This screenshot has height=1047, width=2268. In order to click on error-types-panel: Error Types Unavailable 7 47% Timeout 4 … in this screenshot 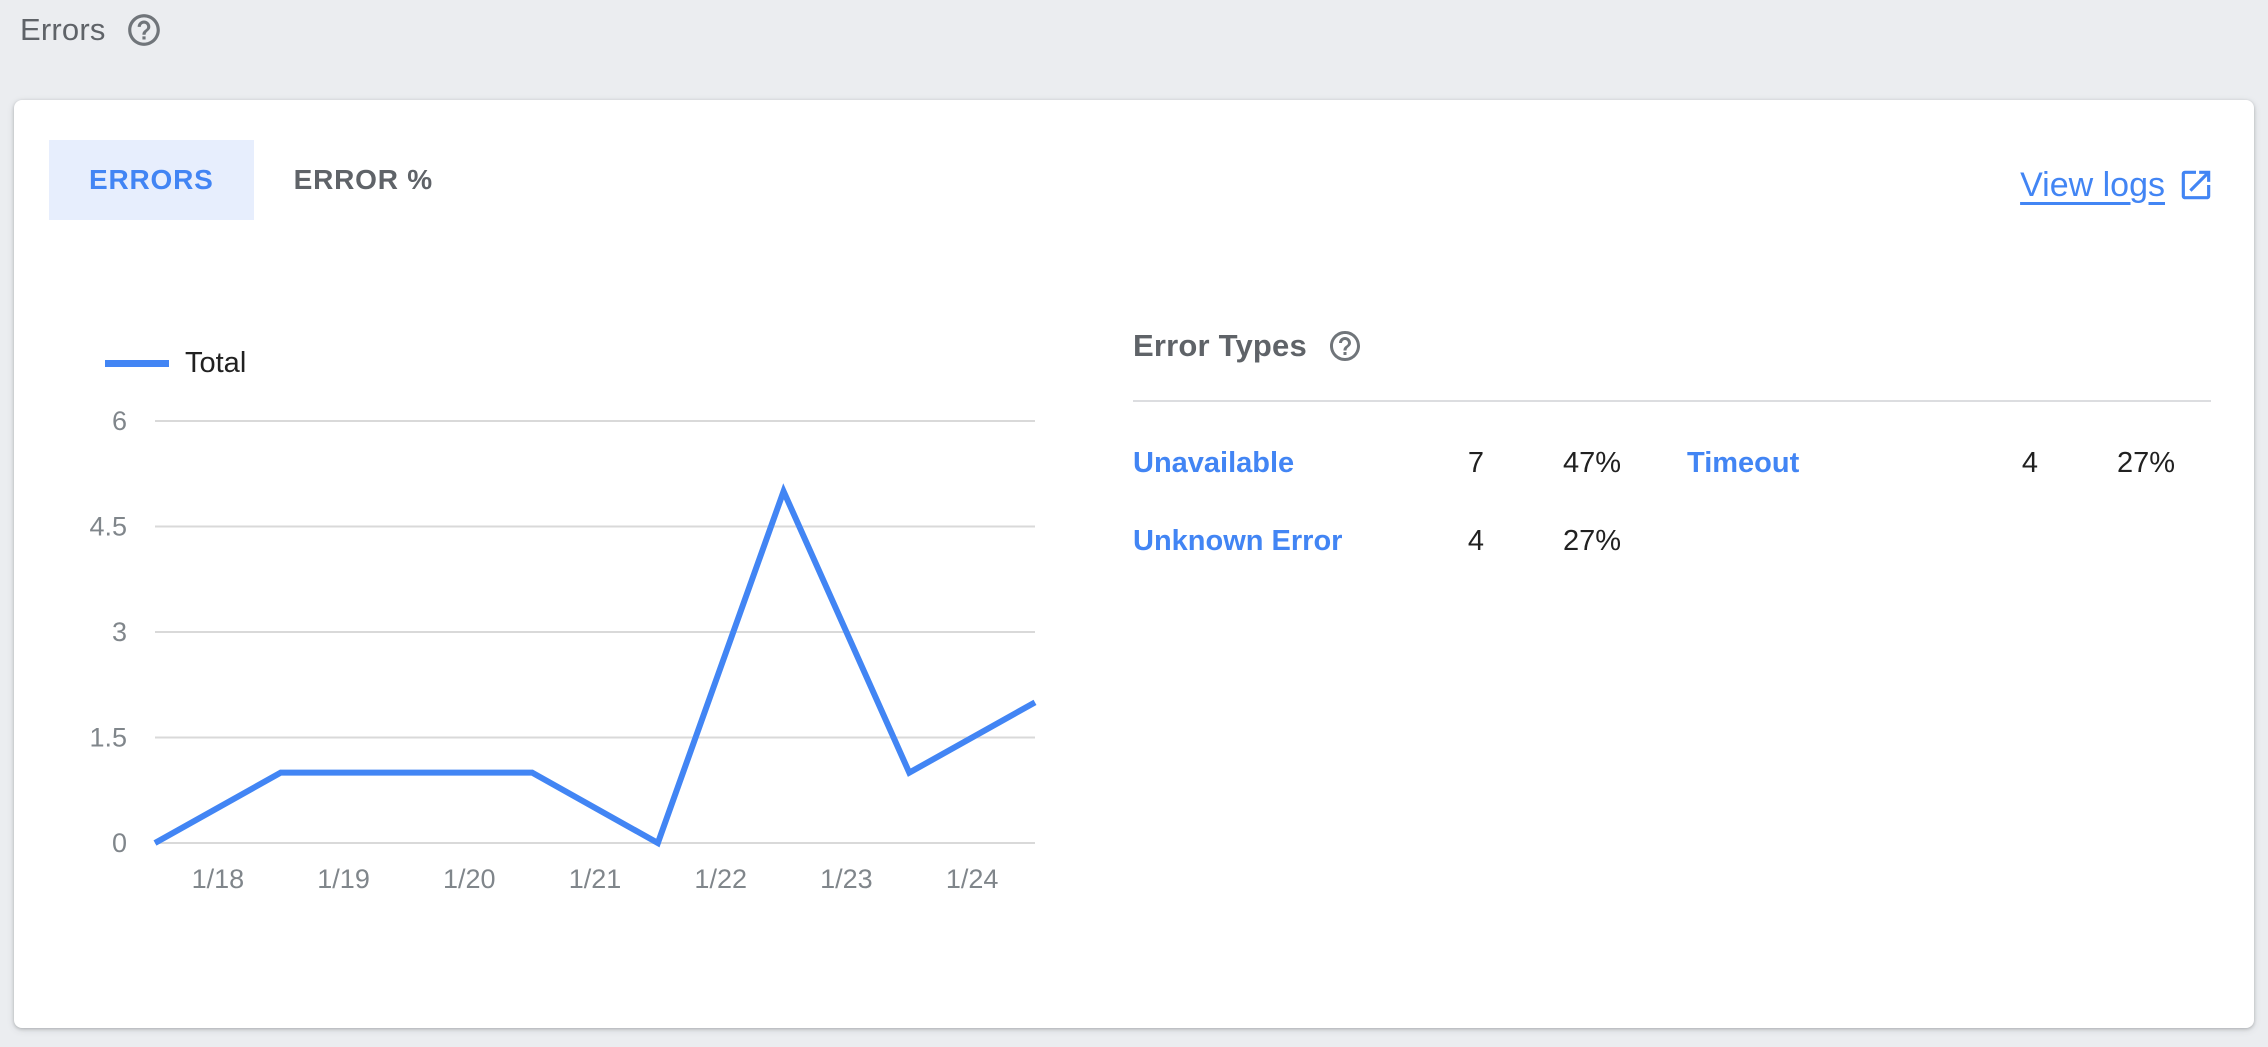, I will do `click(1672, 451)`.